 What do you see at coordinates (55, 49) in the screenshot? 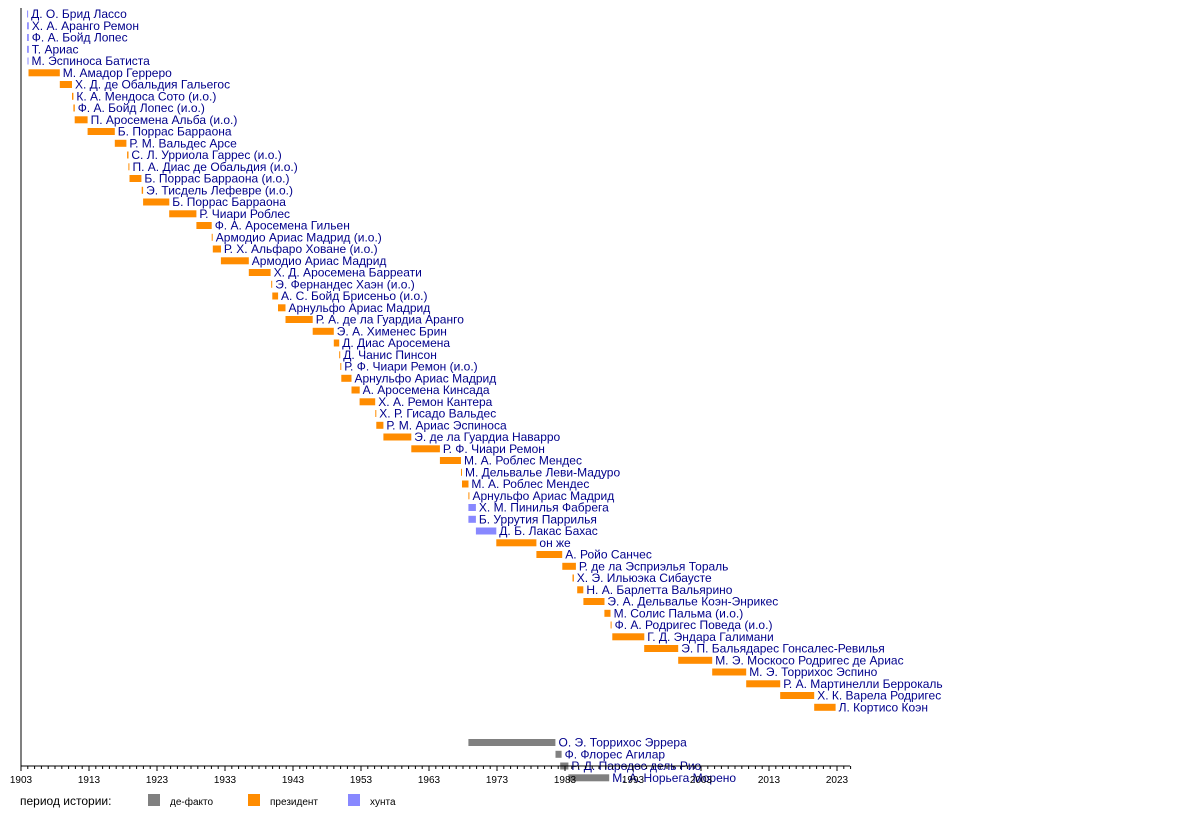
I see `bar-label: Т. Ариас` at bounding box center [55, 49].